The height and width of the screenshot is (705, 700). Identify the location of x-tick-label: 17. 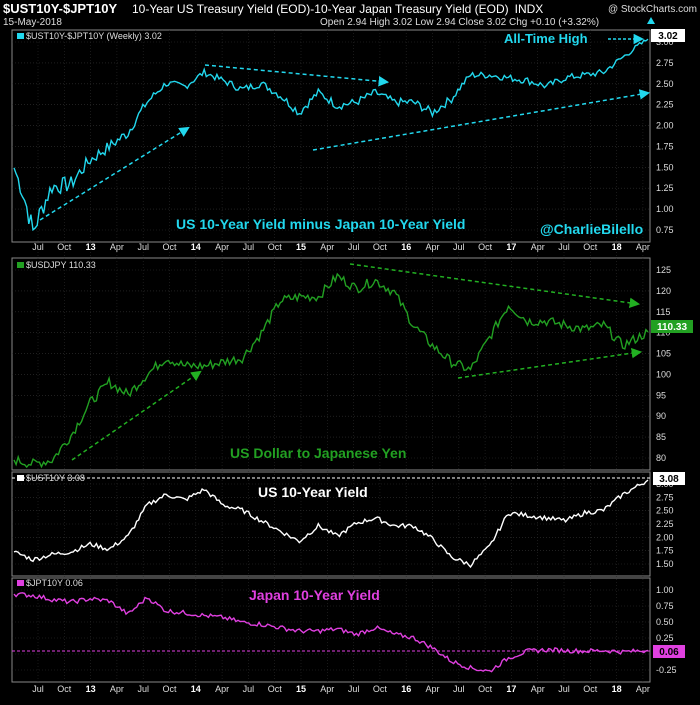
(511, 689).